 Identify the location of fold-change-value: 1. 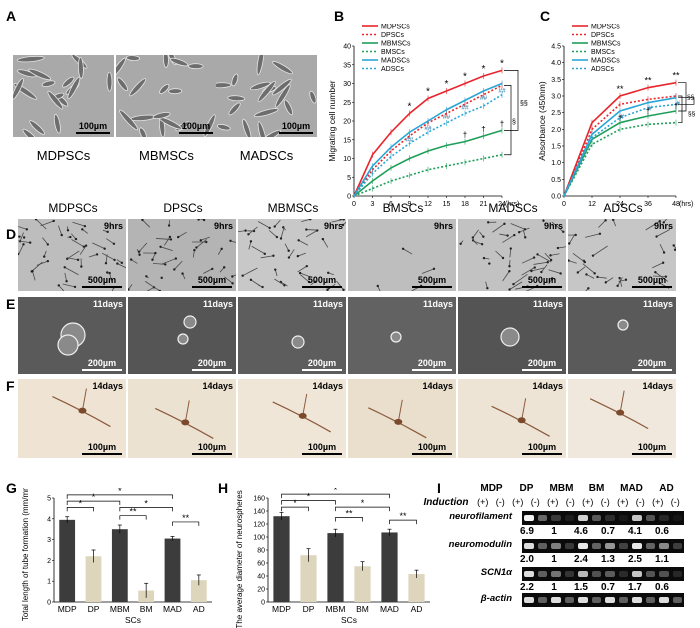
(554, 559).